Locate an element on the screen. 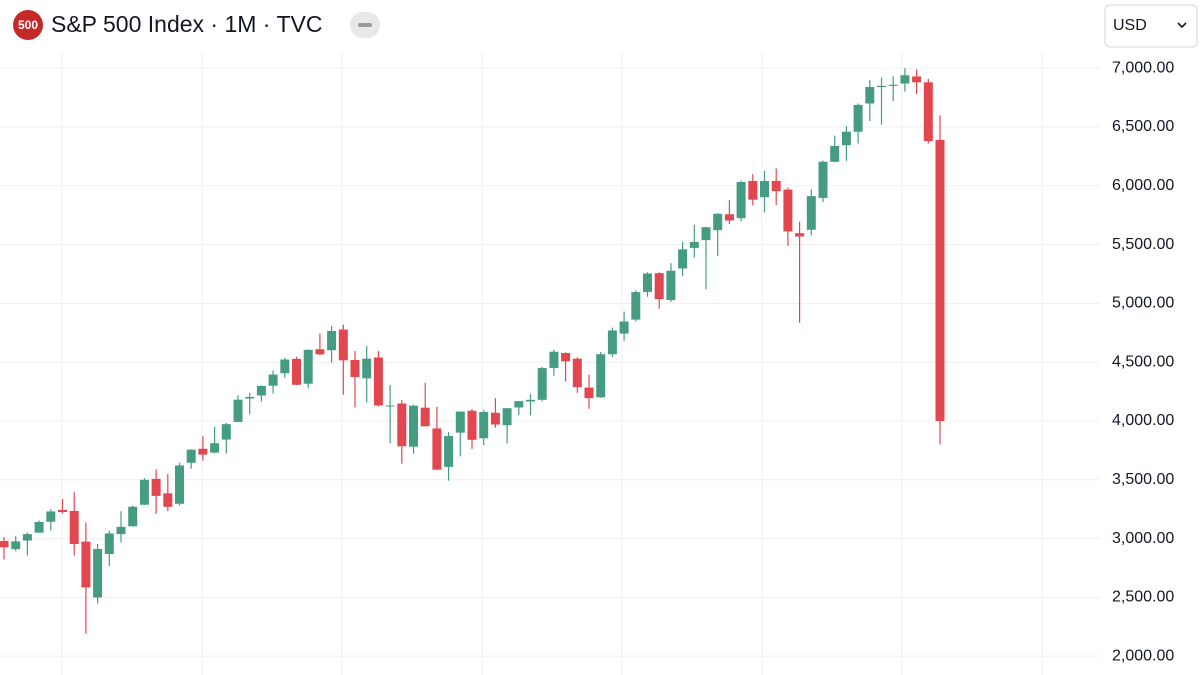  badge-text: 500 is located at coordinates (28, 25).